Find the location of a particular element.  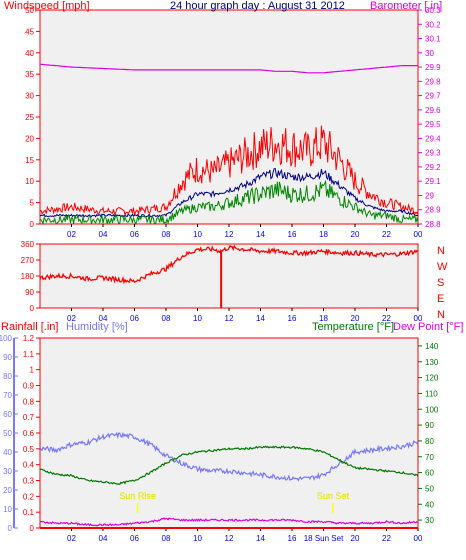

rain-y-tick-label: 0.9 is located at coordinates (29, 386).